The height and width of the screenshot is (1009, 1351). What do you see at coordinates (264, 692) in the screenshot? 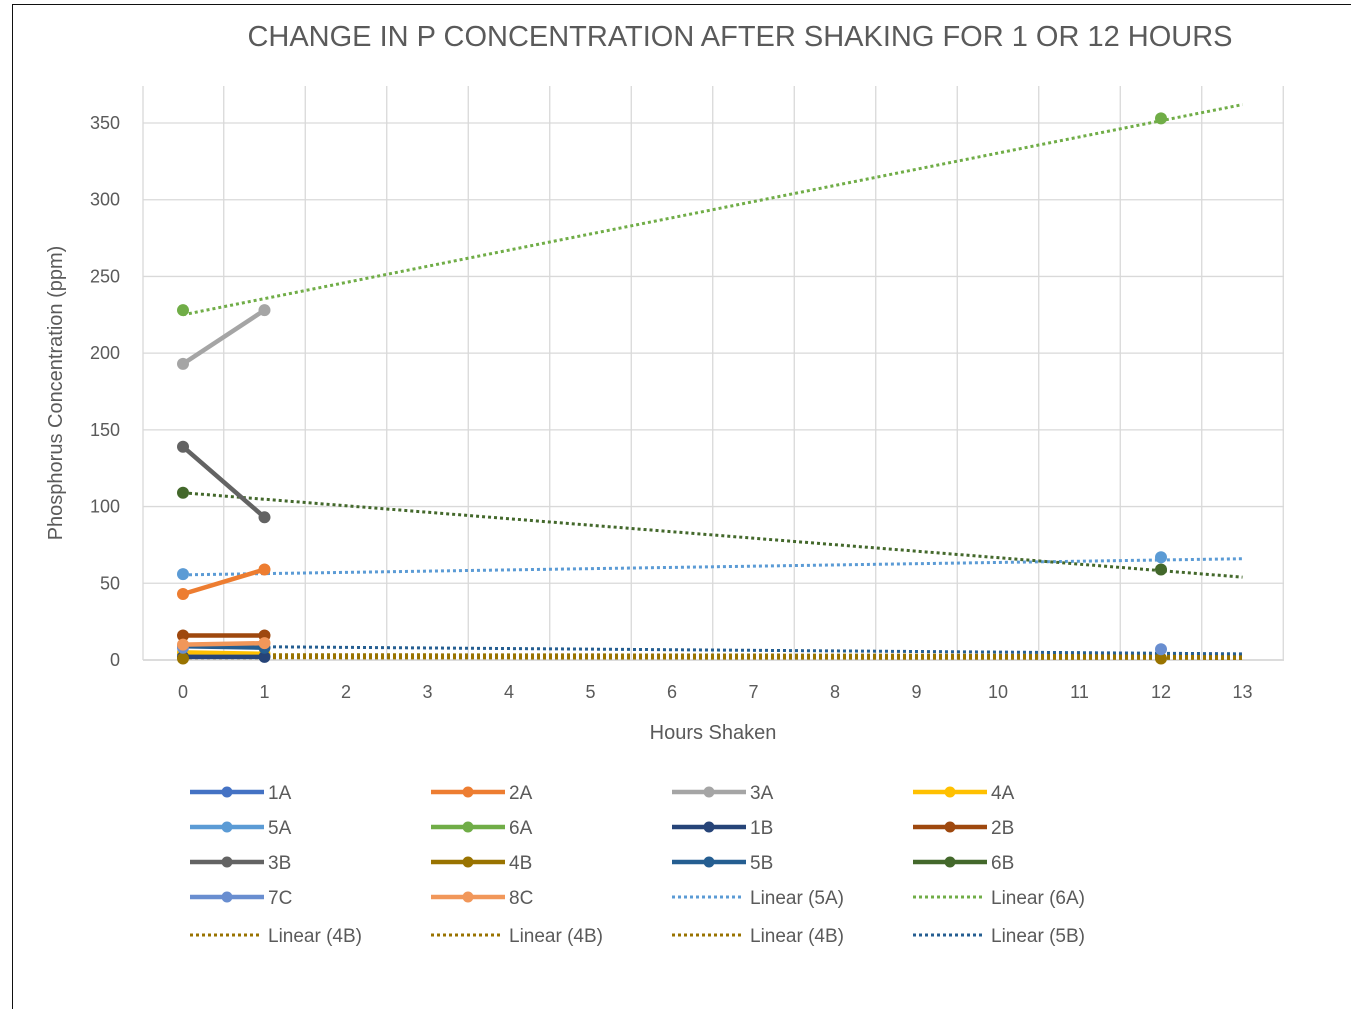
I see `x-tick-label: 1` at bounding box center [264, 692].